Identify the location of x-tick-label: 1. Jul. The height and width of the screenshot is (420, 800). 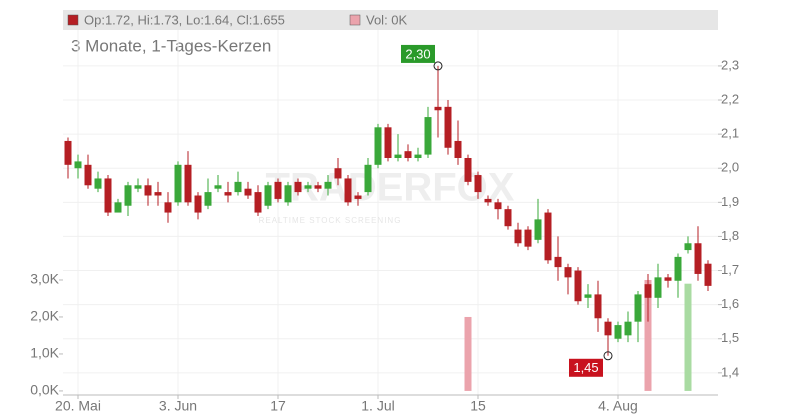
(377, 406).